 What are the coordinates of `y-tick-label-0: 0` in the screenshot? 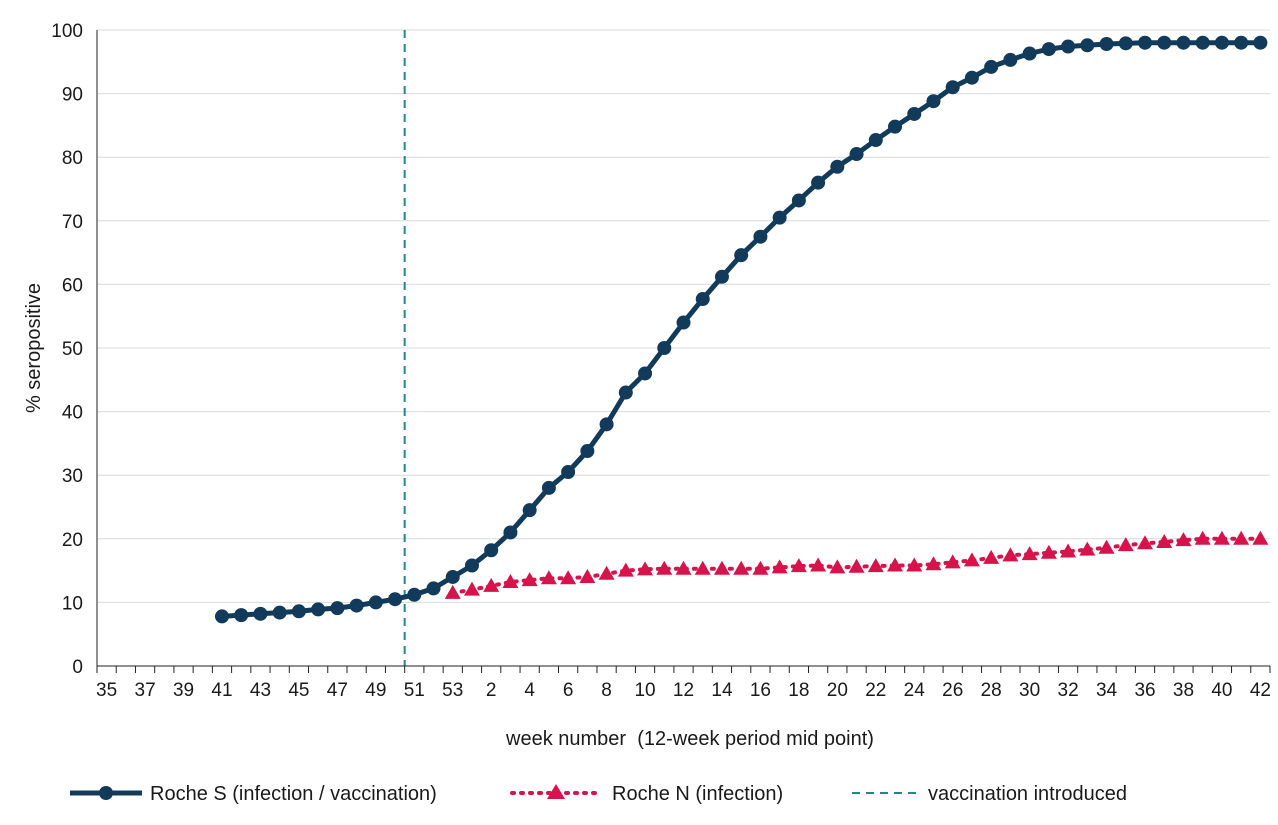 It's located at (77, 667).